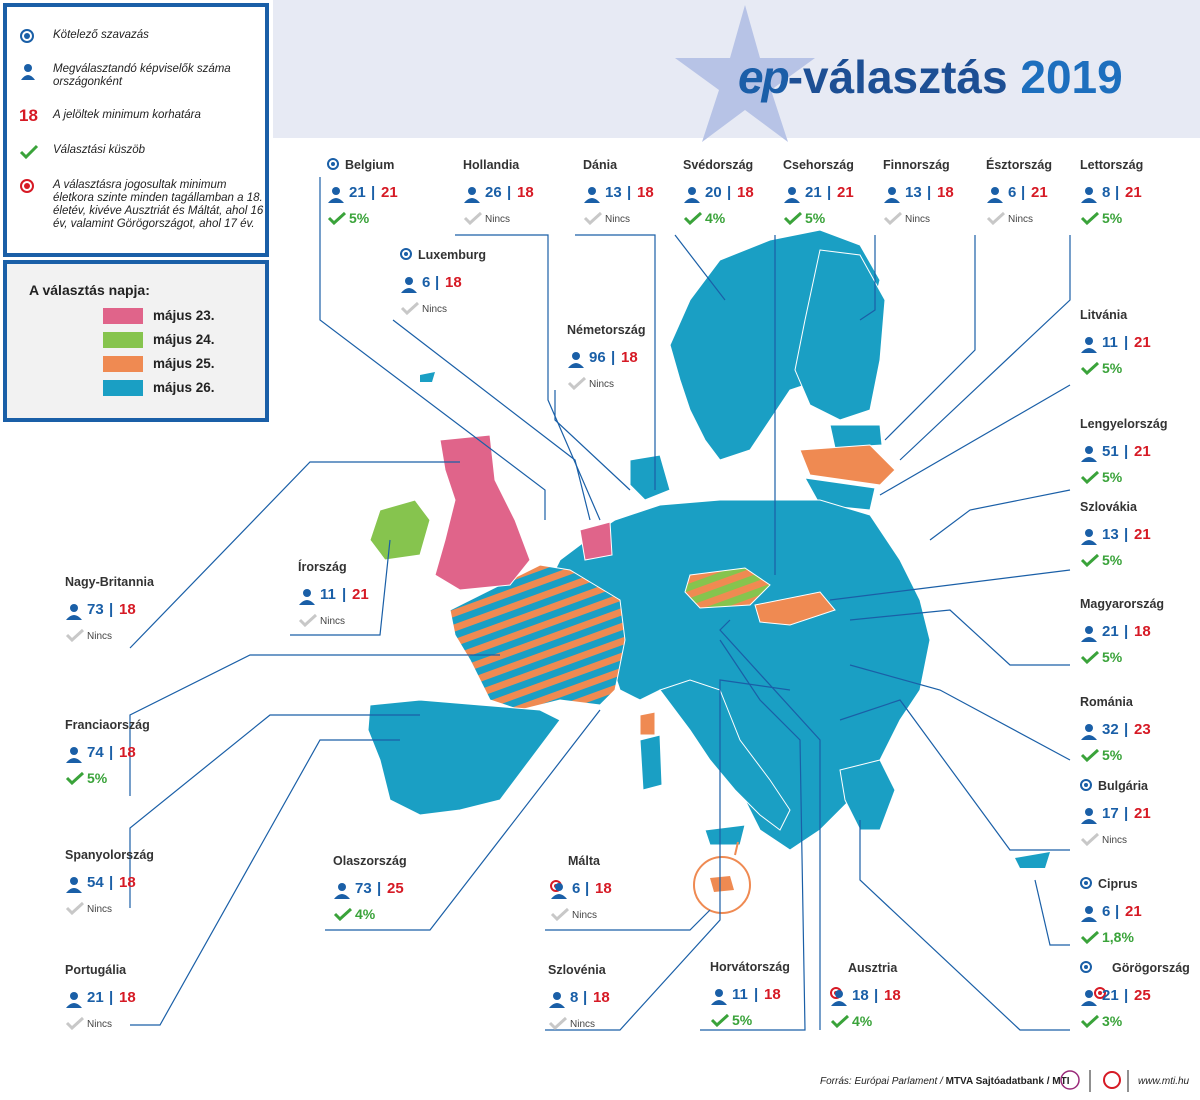 This screenshot has width=1200, height=1100. What do you see at coordinates (722, 884) in the screenshot?
I see `map-malta` at bounding box center [722, 884].